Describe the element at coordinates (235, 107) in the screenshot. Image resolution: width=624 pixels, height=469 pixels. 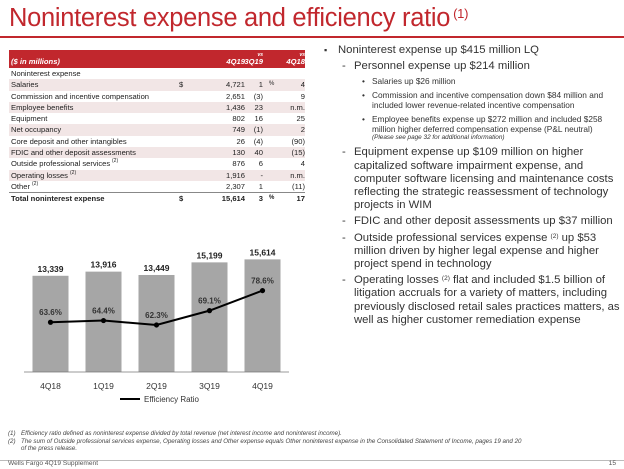
I see `cell-4q19: 1,436` at that location.